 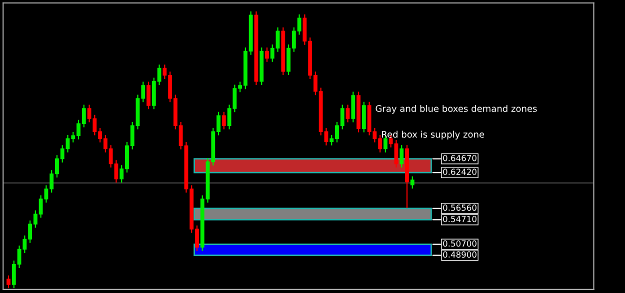 What do you see at coordinates (459, 254) in the screenshot?
I see `ref-line-label: 0.48900` at bounding box center [459, 254].